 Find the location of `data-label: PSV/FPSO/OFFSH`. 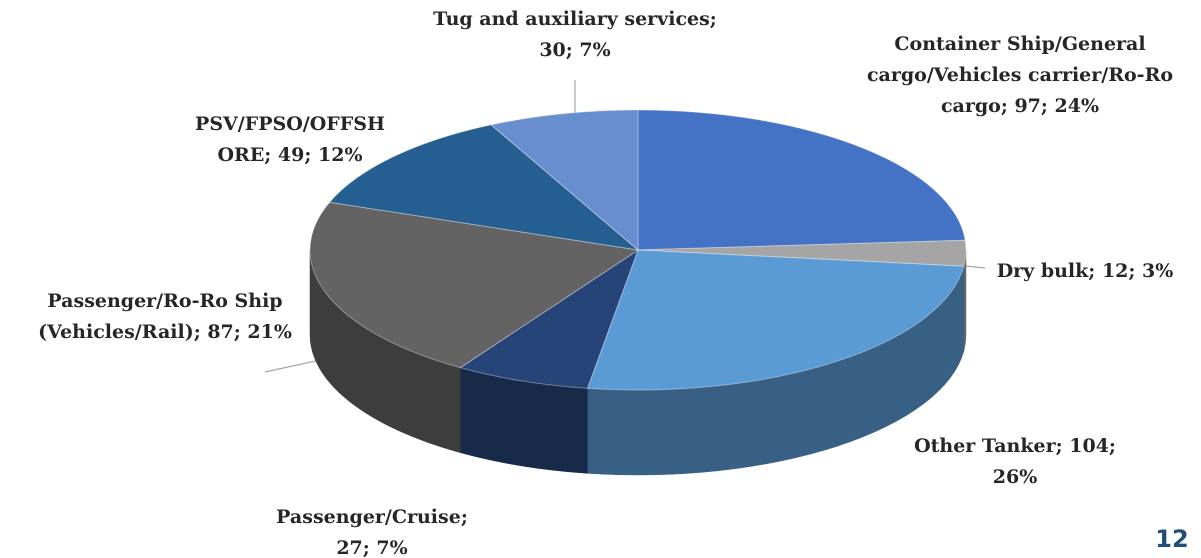

data-label: PSV/FPSO/OFFSH is located at coordinates (290, 124).